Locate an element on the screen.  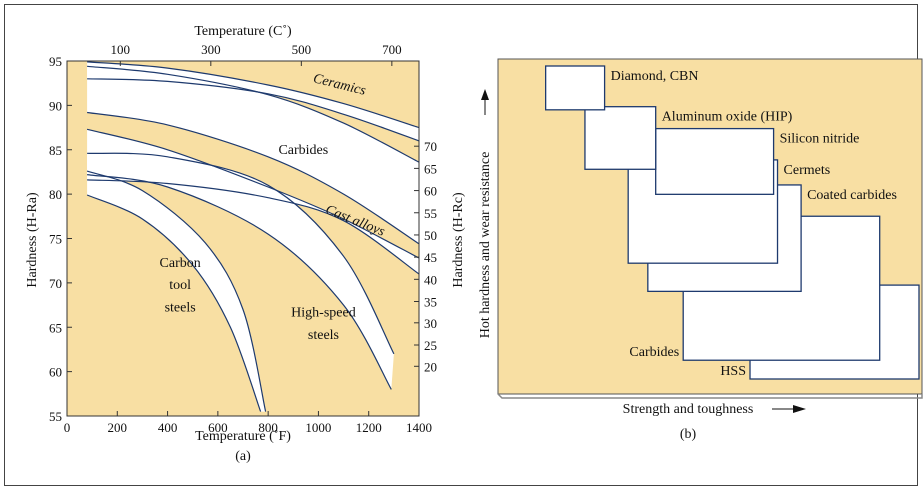
chart-b-panel-shadow is located at coordinates (710, 396).